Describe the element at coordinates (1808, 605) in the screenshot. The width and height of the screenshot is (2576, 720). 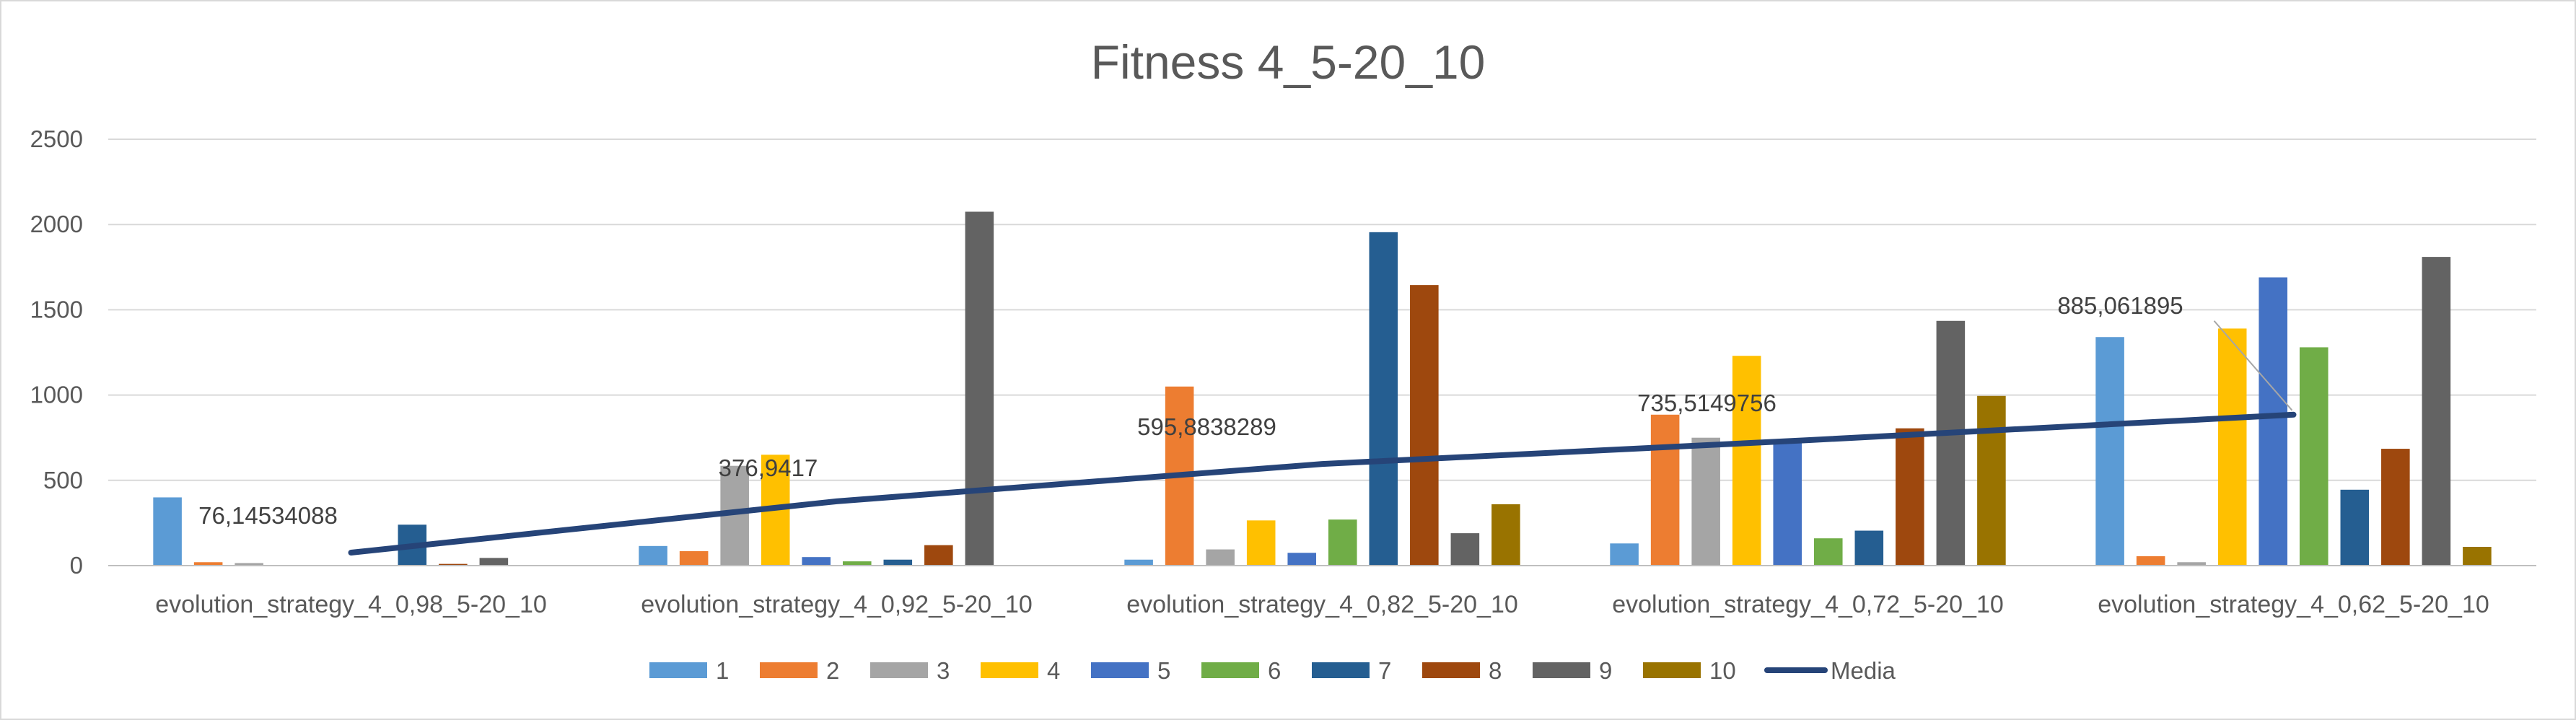
I see `x-category-label: evolution_strategy_4_0,72_5-20_10` at that location.